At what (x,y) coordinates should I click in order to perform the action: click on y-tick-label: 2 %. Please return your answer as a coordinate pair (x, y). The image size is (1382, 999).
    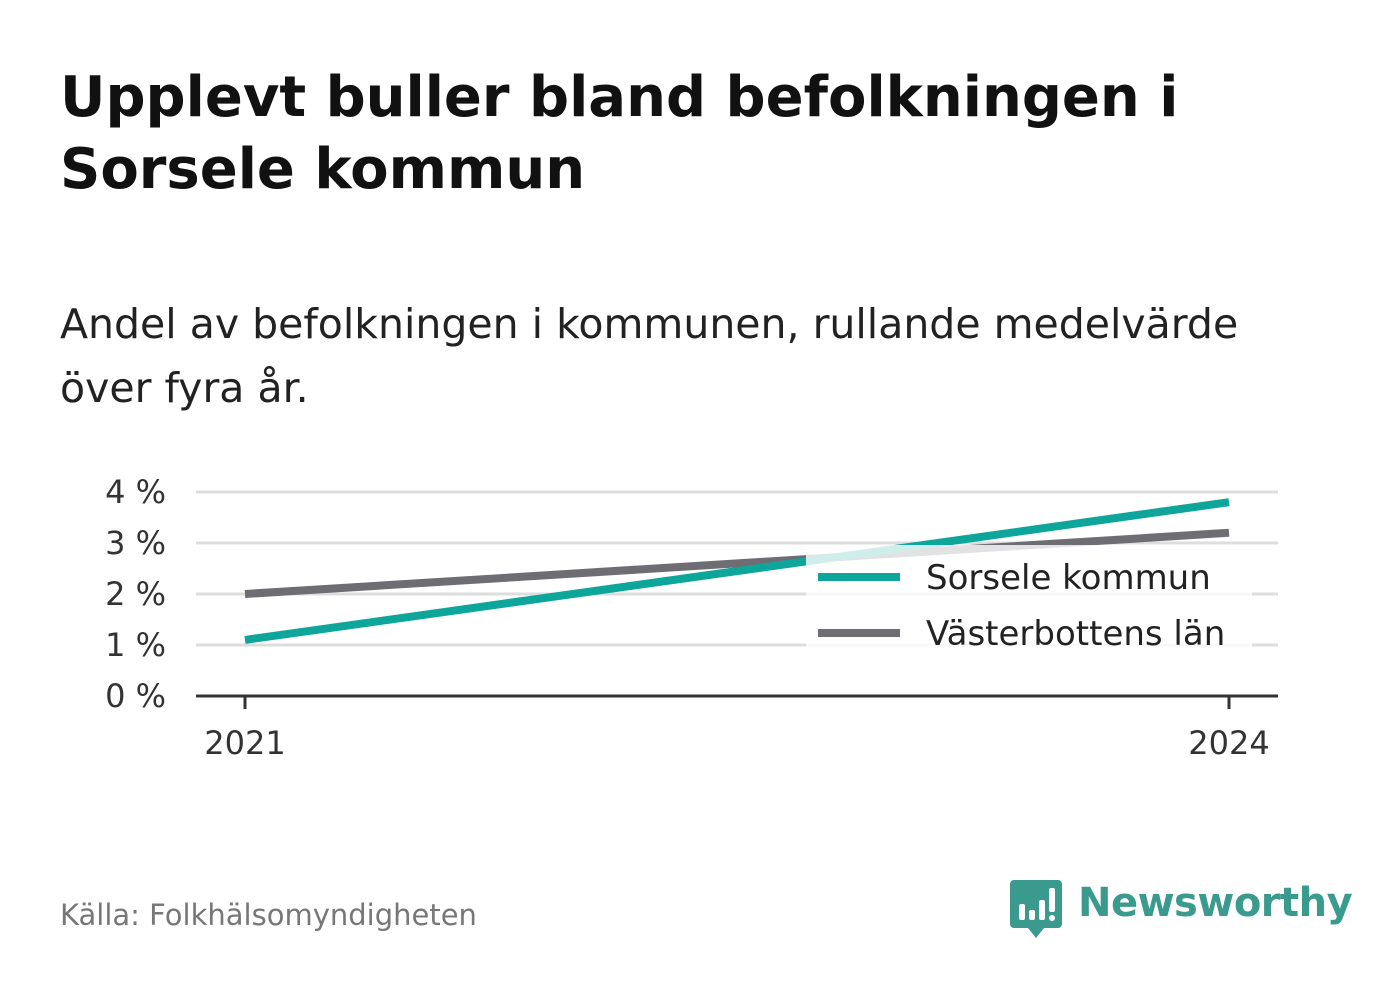
    Looking at the image, I should click on (135, 594).